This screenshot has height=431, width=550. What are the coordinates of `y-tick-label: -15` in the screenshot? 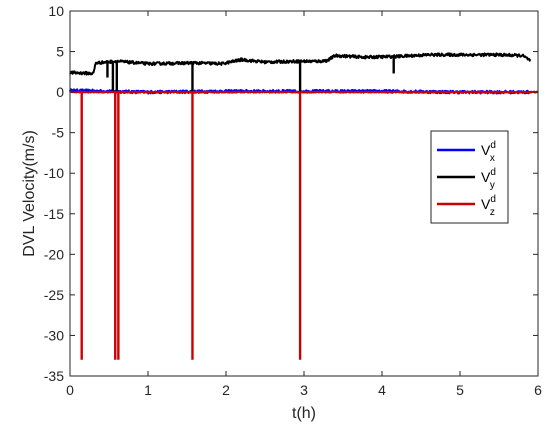 It's located at (54, 214).